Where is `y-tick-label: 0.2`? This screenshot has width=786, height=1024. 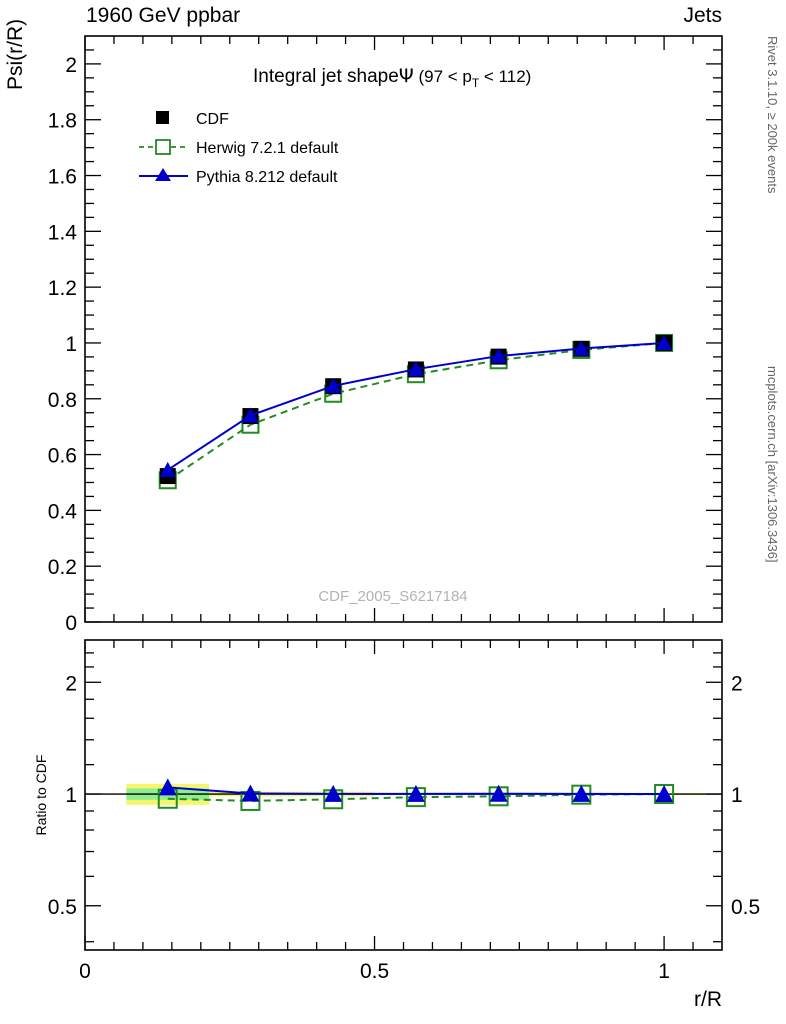 y-tick-label: 0.2 is located at coordinates (62, 567).